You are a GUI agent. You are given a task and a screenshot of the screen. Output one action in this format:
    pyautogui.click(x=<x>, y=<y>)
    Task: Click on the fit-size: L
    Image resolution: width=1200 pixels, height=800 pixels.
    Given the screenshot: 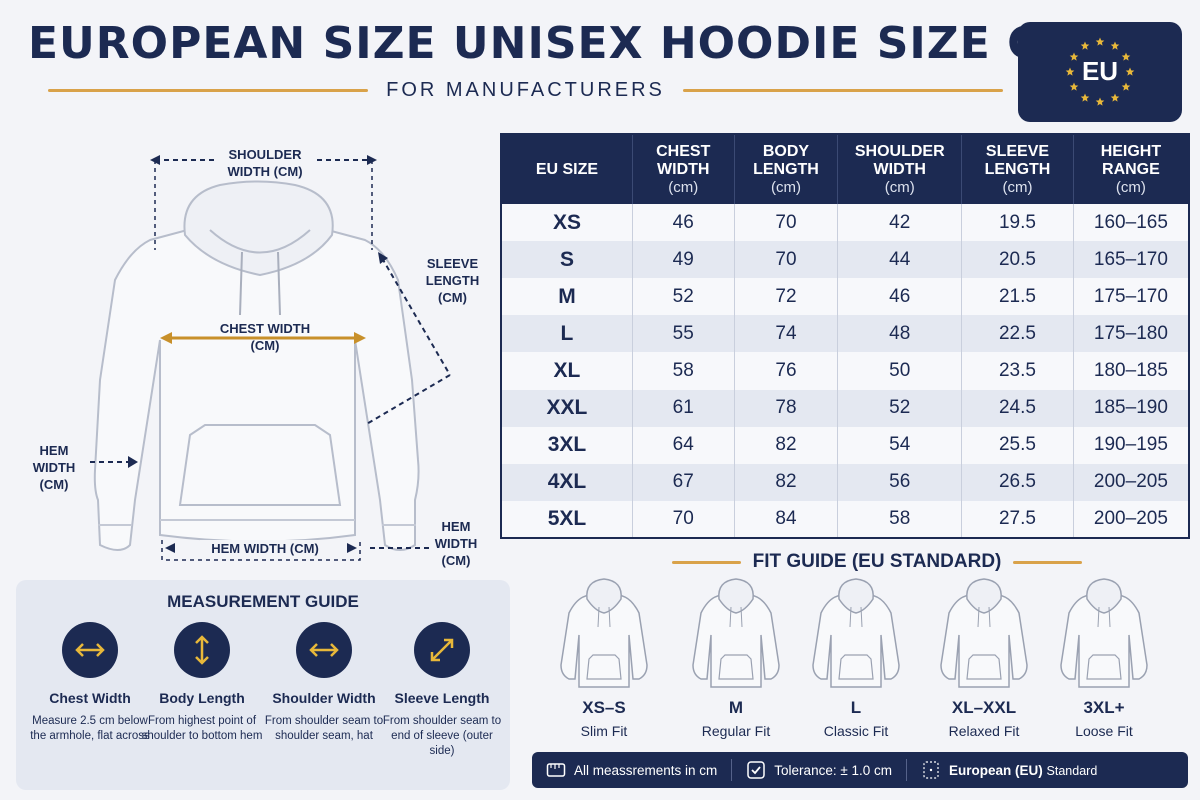 What is the action you would take?
    pyautogui.click(x=856, y=707)
    